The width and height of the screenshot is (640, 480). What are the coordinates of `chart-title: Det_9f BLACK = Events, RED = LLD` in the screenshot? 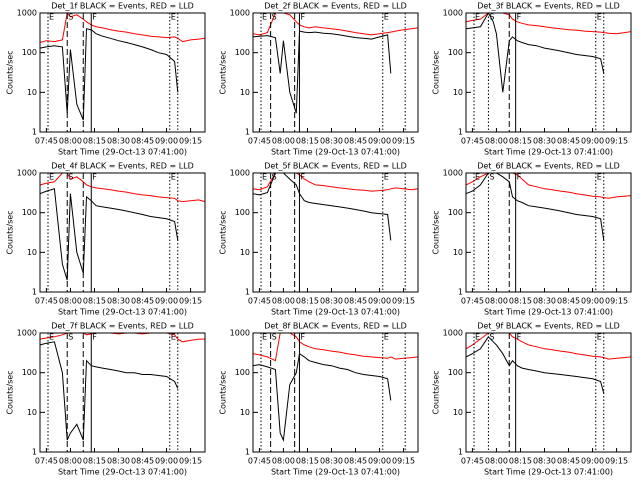 It's located at (548, 326).